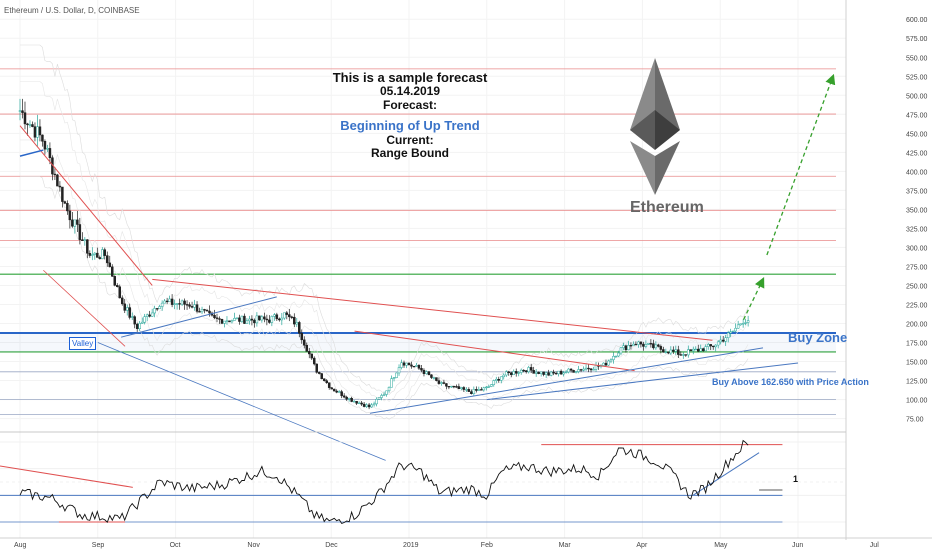  I want to click on y-tick-label: 325.00, so click(917, 229).